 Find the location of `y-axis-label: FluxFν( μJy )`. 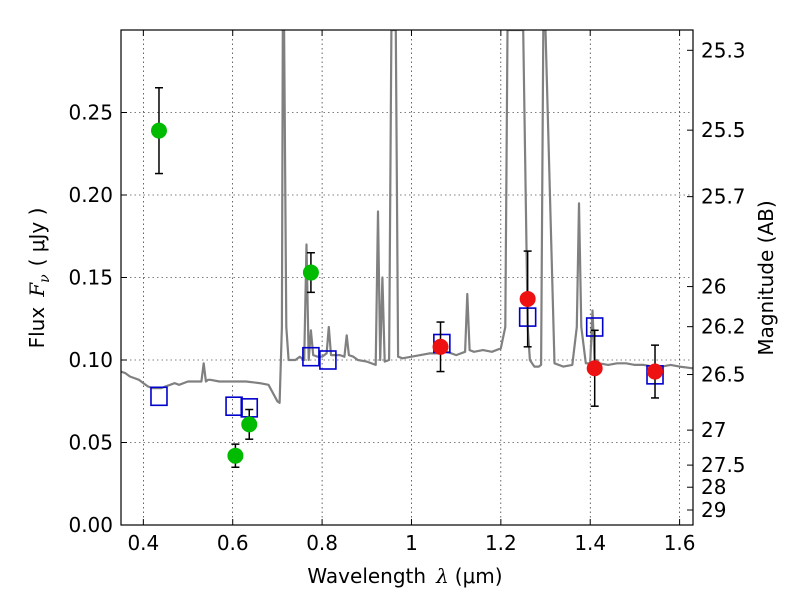

y-axis-label: FluxFν( μJy ) is located at coordinates (39, 278).